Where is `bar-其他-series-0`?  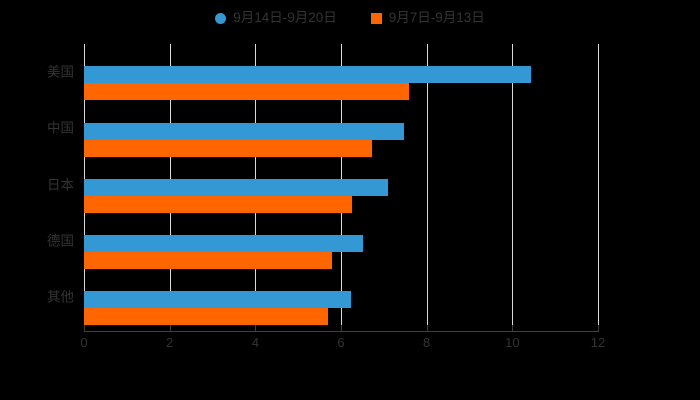
bar-其他-series-0 is located at coordinates (218, 300).